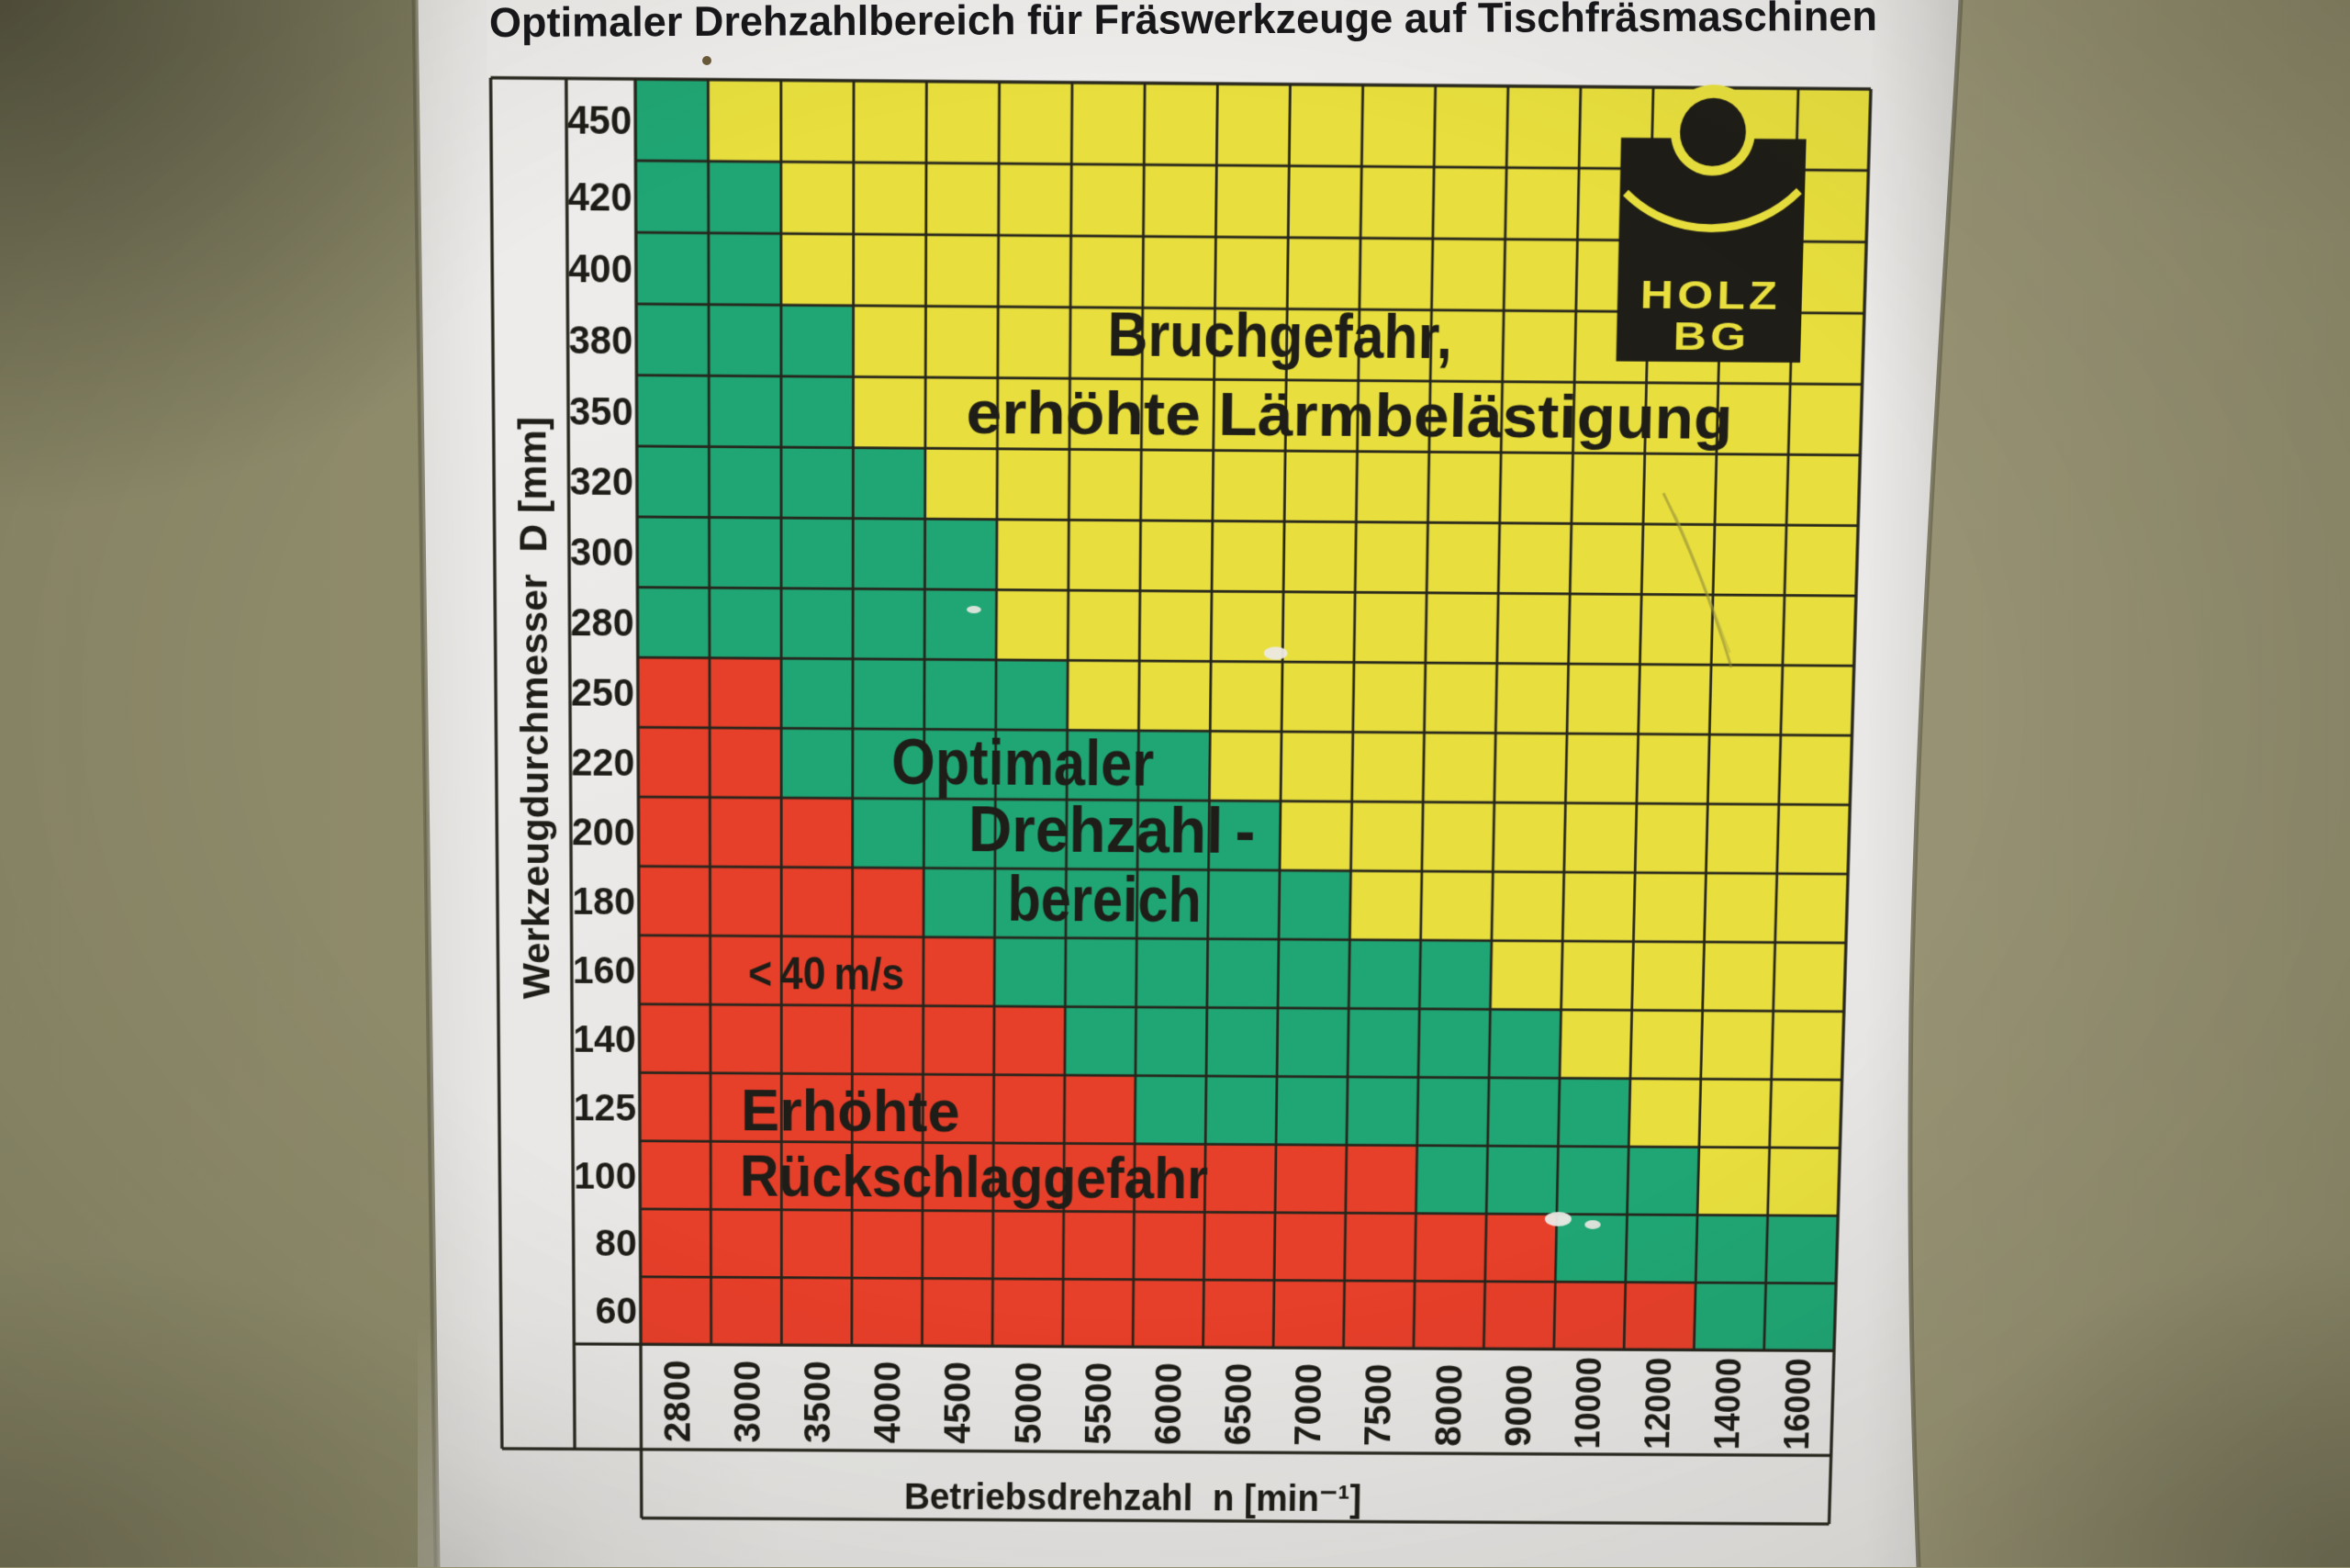 The height and width of the screenshot is (1568, 2350). What do you see at coordinates (600, 341) in the screenshot?
I see `svg-text: 380` at bounding box center [600, 341].